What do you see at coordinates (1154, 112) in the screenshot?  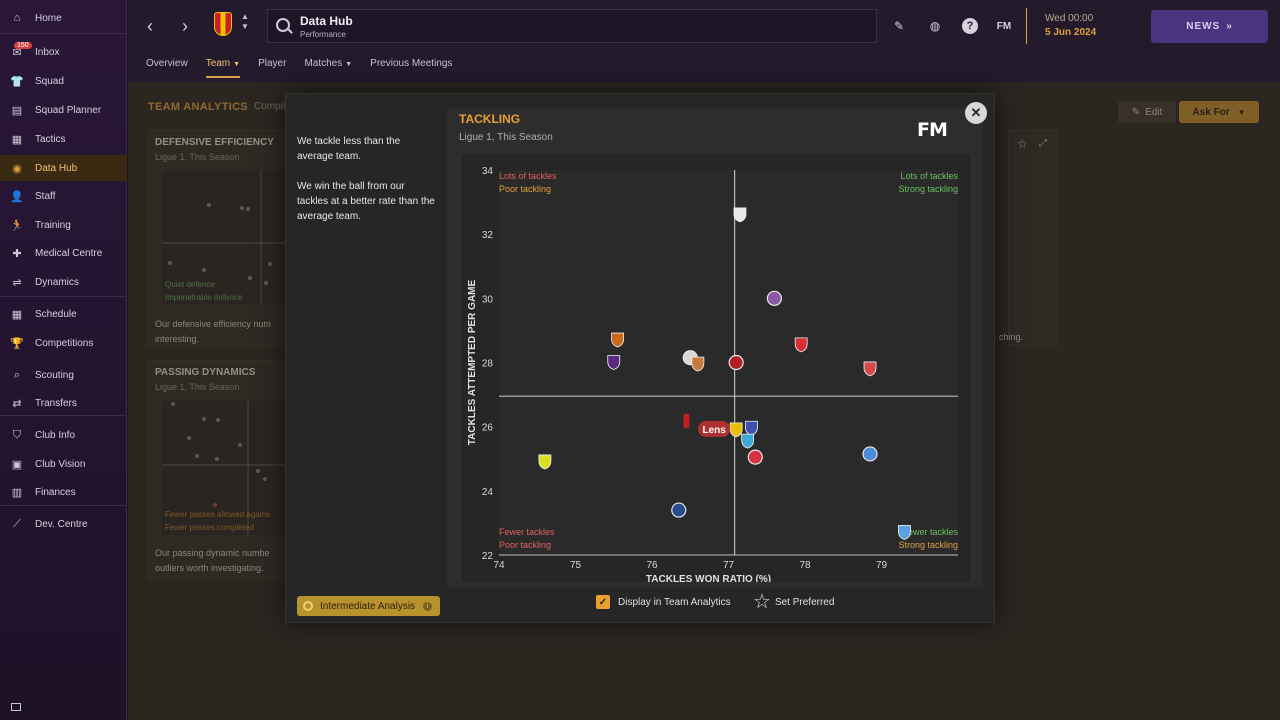 I see `edit-label: Edit` at bounding box center [1154, 112].